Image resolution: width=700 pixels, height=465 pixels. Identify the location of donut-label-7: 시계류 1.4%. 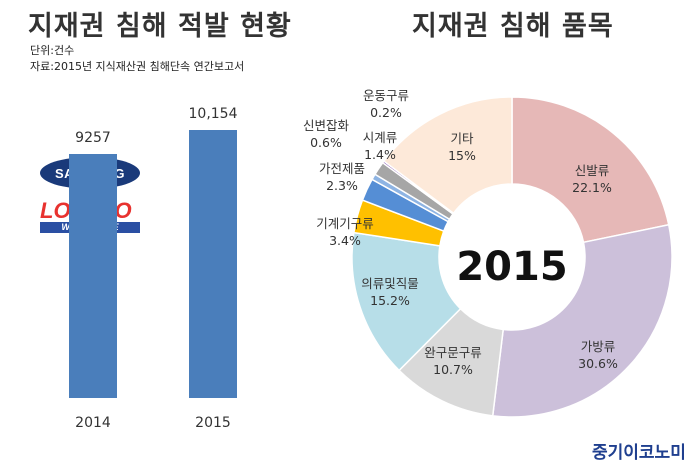
(380, 146).